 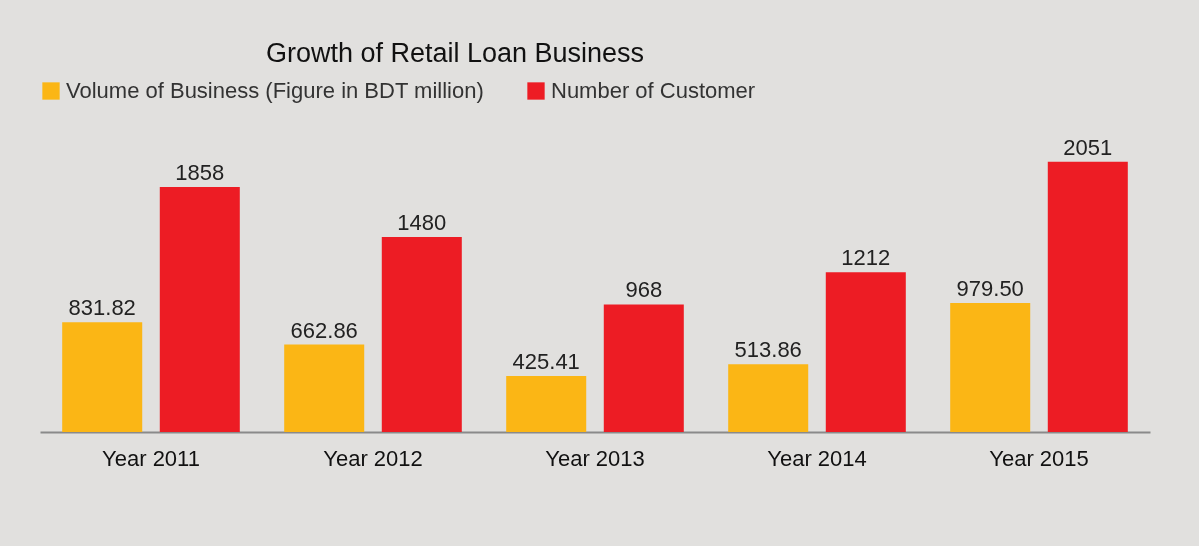 I want to click on data-label: 1212, so click(x=866, y=258).